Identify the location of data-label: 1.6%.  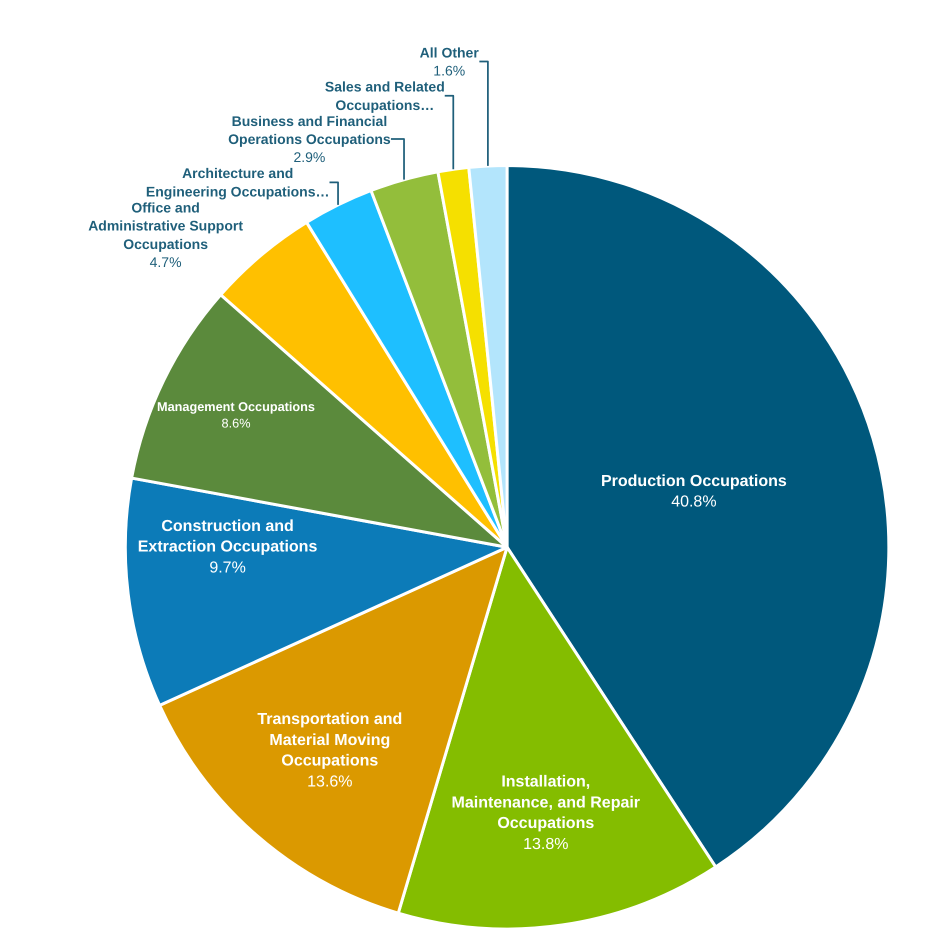
(449, 70).